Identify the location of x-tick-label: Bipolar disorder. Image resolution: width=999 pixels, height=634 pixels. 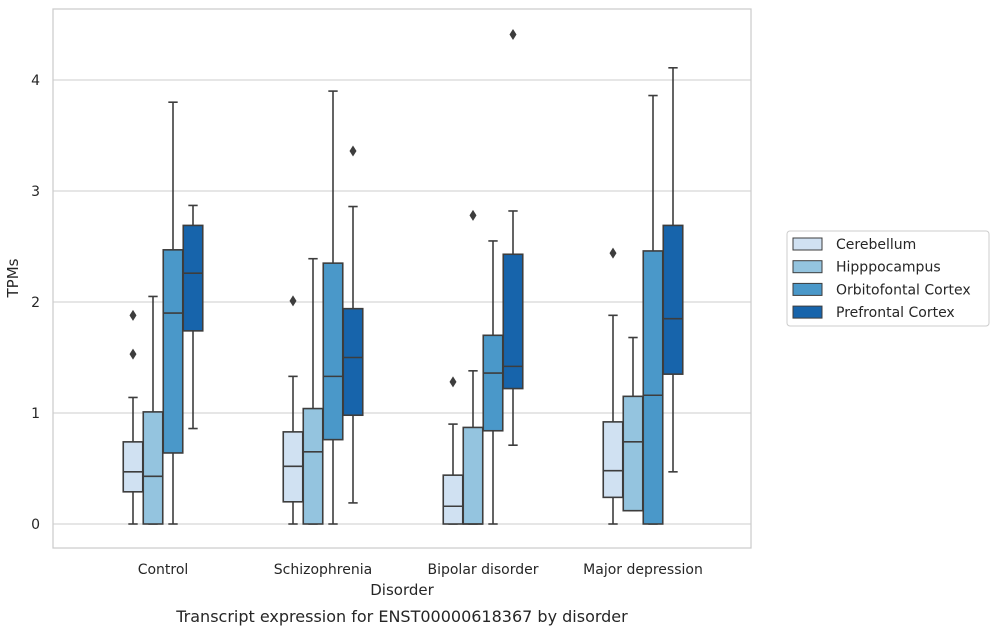
(482, 570).